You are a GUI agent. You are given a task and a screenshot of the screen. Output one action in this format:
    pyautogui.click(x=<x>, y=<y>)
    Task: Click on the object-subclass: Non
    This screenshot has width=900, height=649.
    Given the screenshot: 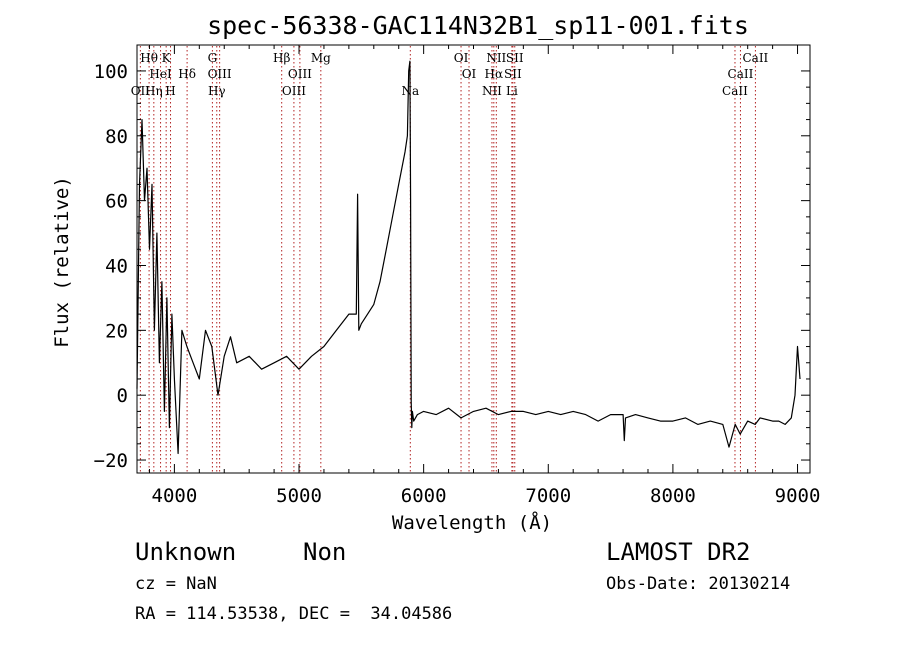 What is the action you would take?
    pyautogui.click(x=325, y=552)
    